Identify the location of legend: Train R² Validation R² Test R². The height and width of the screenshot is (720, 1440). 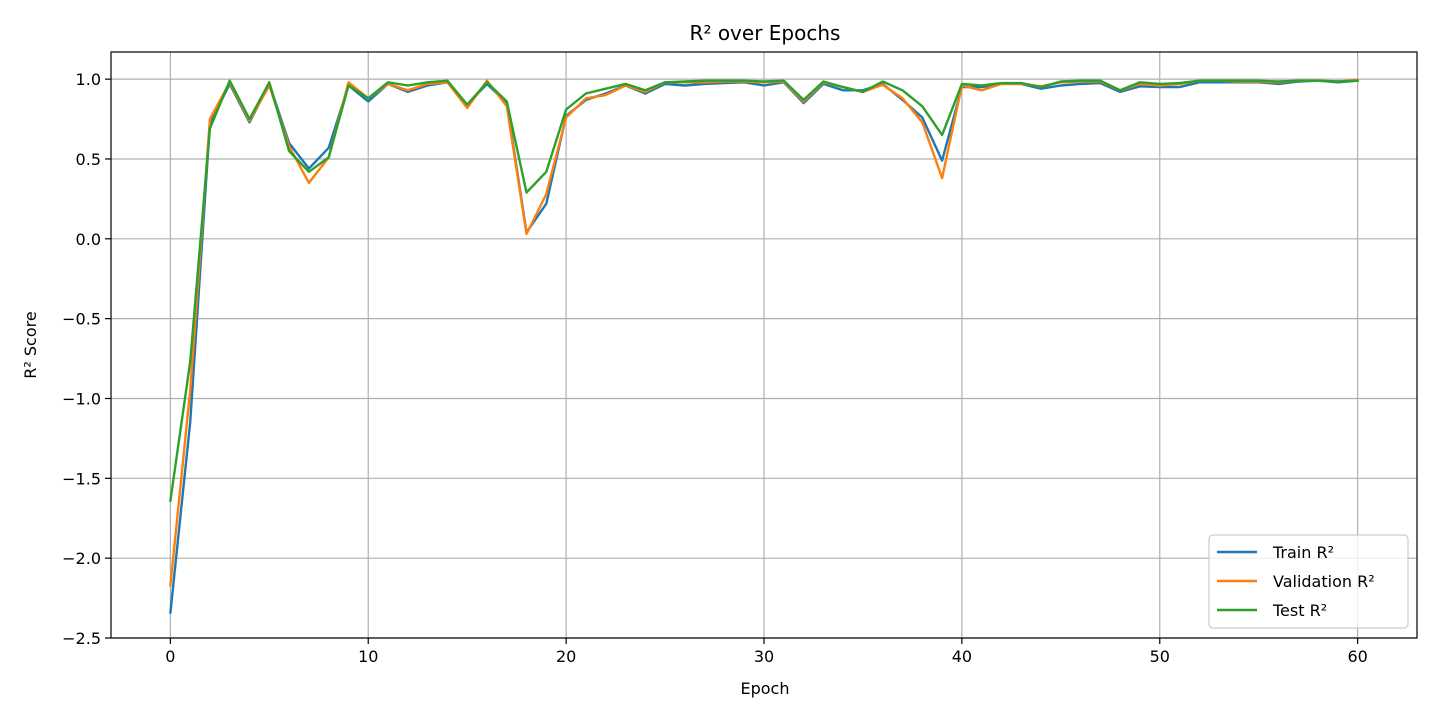
(1308, 581).